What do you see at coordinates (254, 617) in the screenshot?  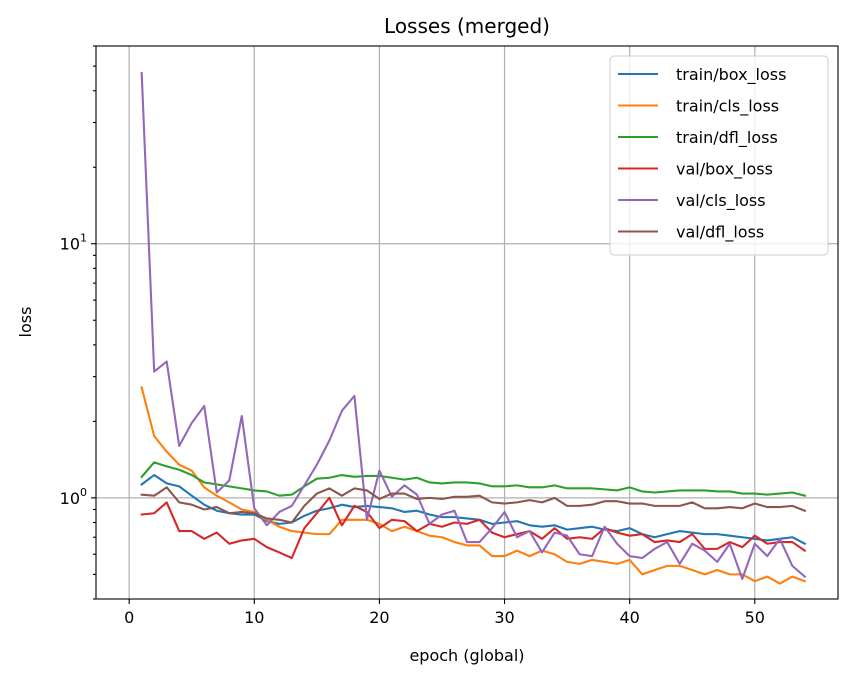 I see `x-tick-label: 10` at bounding box center [254, 617].